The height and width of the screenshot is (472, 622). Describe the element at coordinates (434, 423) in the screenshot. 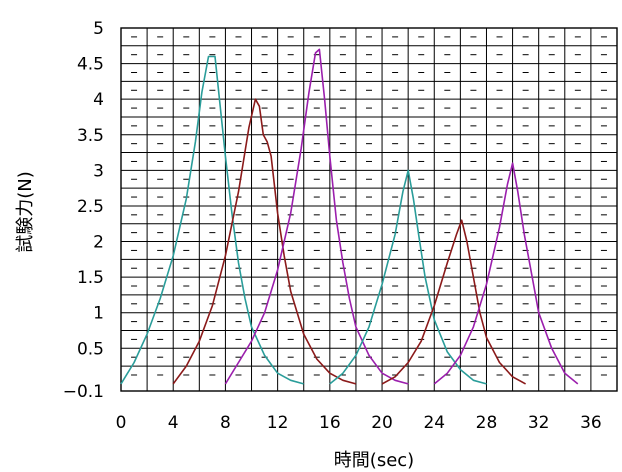

I see `x-tick-label: 24` at that location.